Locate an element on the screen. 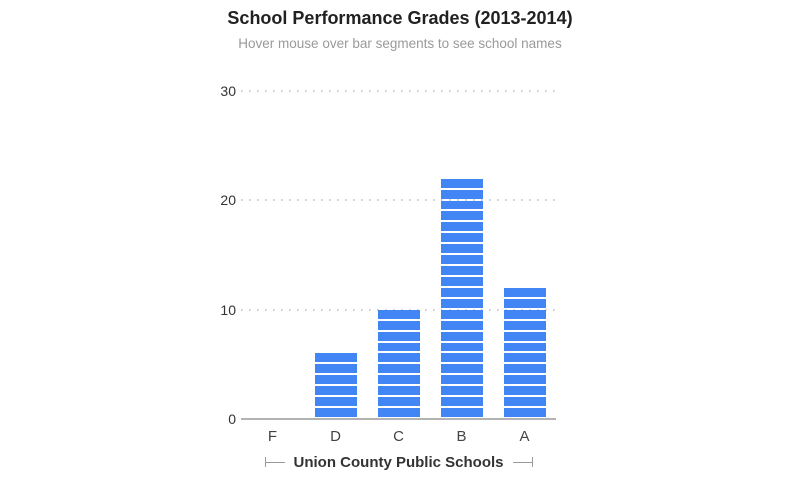  bar-C is located at coordinates (398, 363).